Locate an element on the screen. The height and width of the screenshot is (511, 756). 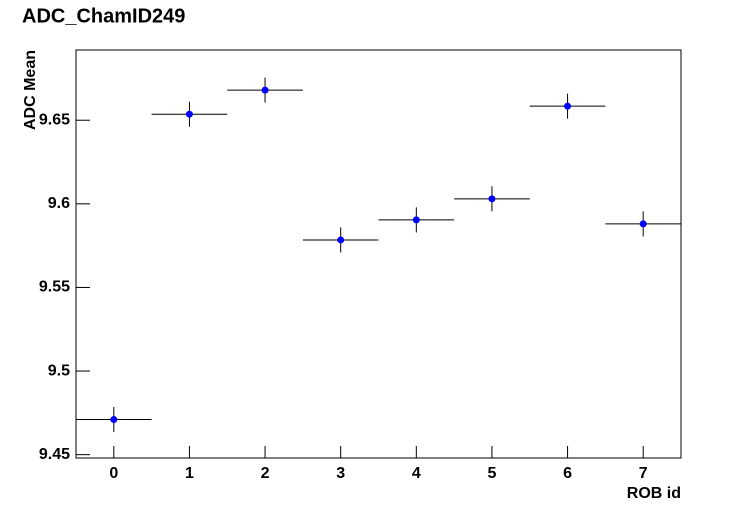
y-tick-label: 9.5 is located at coordinates (59, 370).